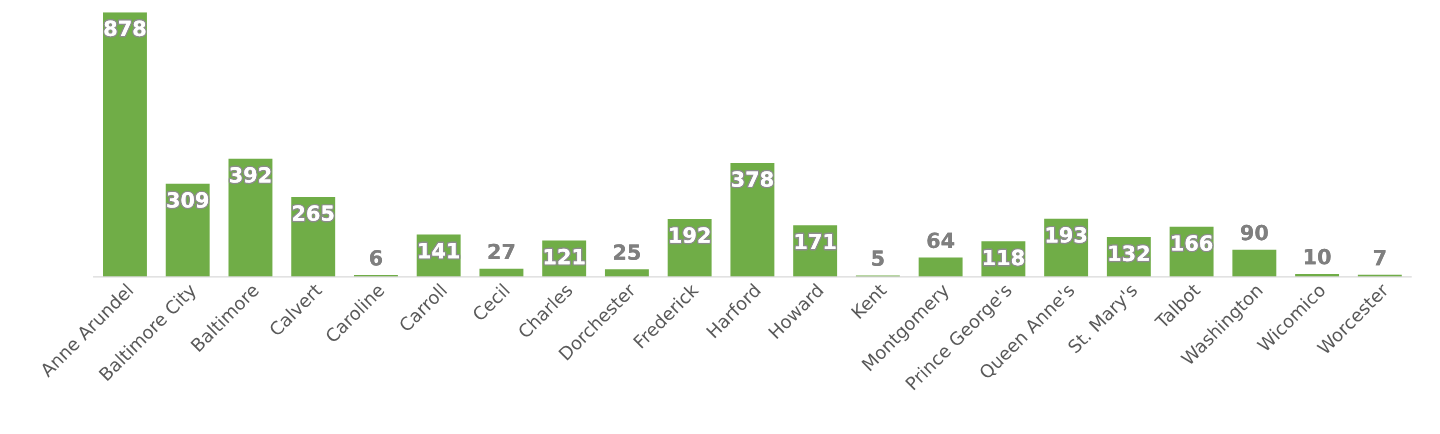 Image resolution: width=1440 pixels, height=434 pixels. Describe the element at coordinates (752, 179) in the screenshot. I see `data-label: 378` at that location.